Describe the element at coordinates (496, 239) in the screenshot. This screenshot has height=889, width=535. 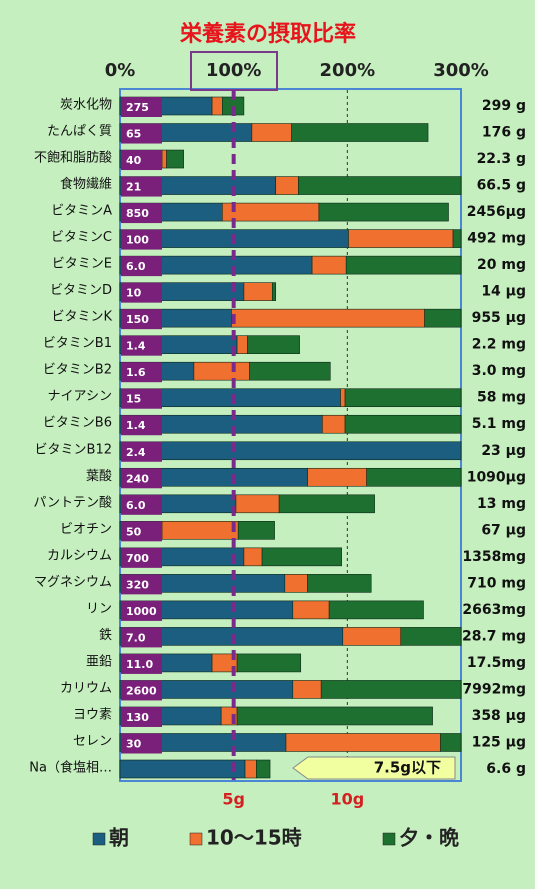
I see `amount-label: 492 mg` at that location.